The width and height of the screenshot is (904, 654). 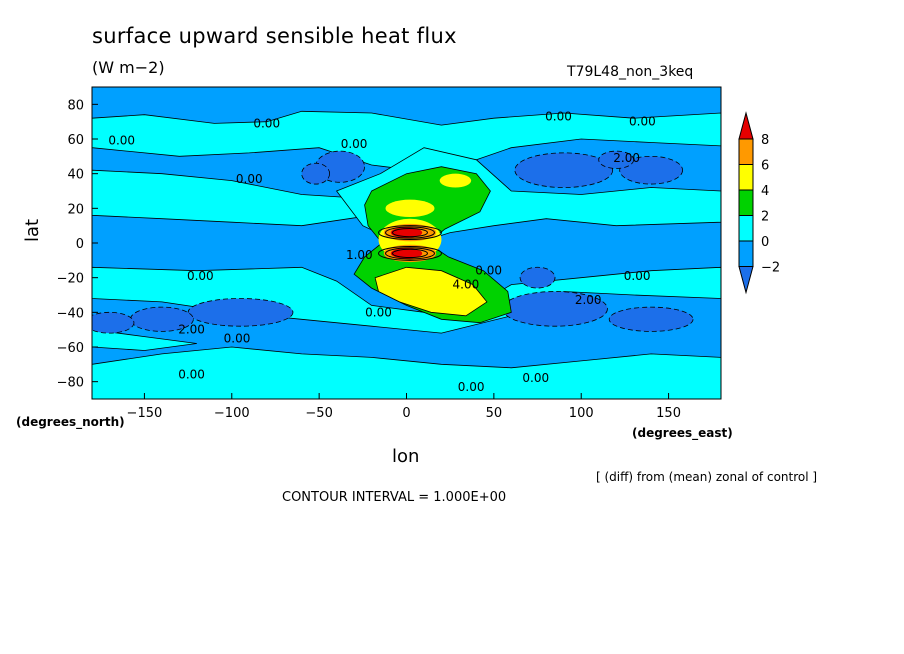 I want to click on y-tick-label: −60, so click(x=70, y=348).